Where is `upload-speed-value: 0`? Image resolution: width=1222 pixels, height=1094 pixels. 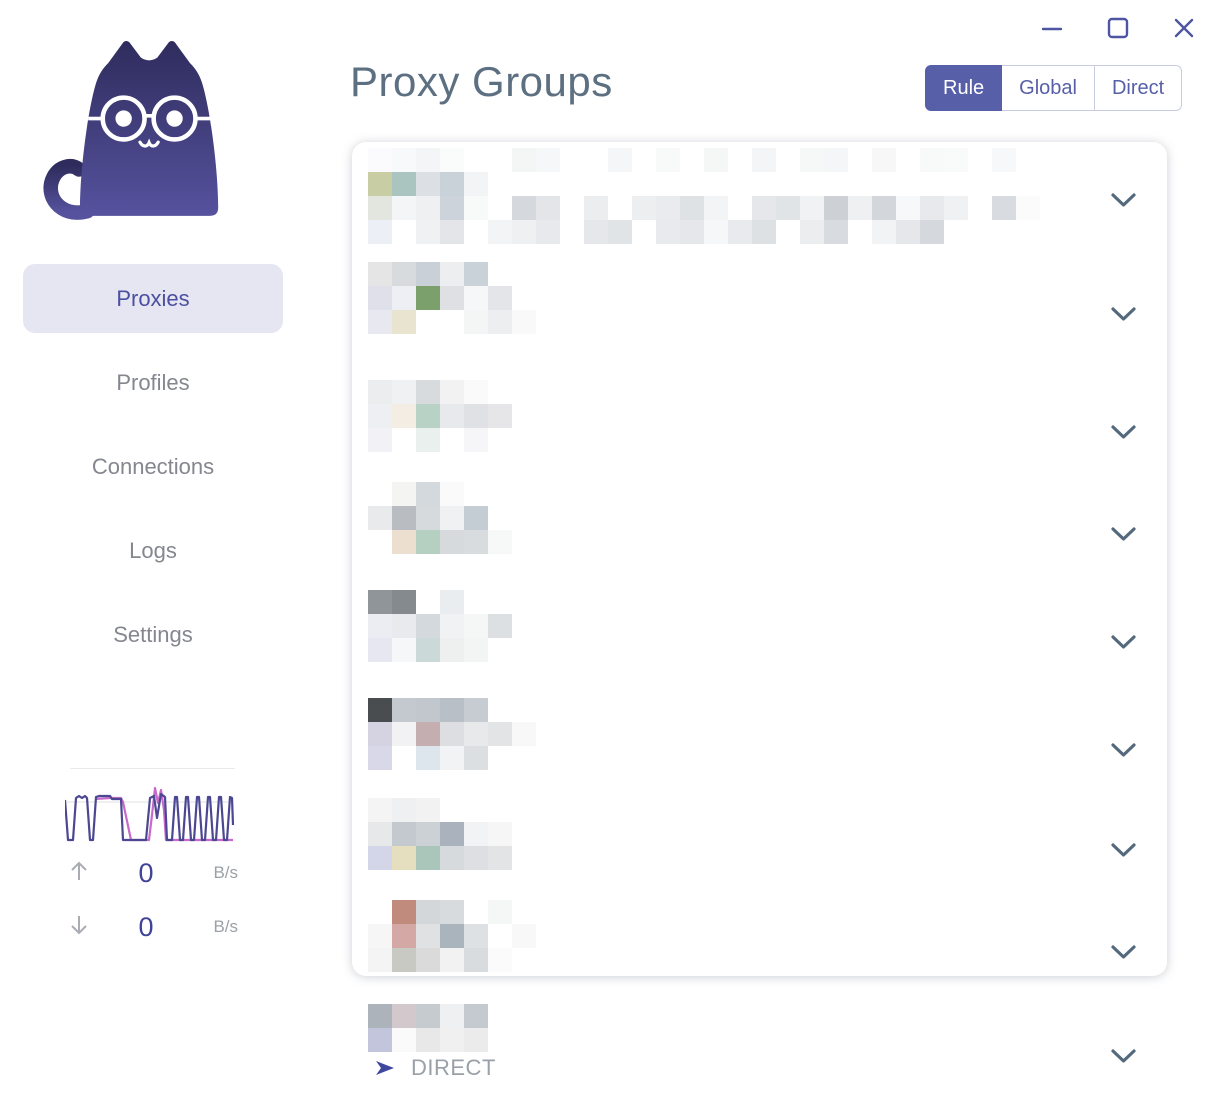 upload-speed-value: 0 is located at coordinates (146, 872).